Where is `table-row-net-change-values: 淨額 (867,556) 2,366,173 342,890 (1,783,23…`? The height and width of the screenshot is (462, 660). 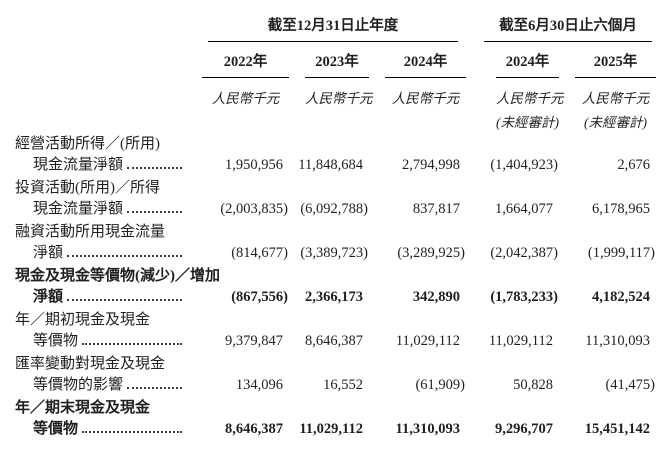 table-row-net-change-values: 淨額 (867,556) 2,366,173 342,890 (1,783,23… is located at coordinates (330, 296).